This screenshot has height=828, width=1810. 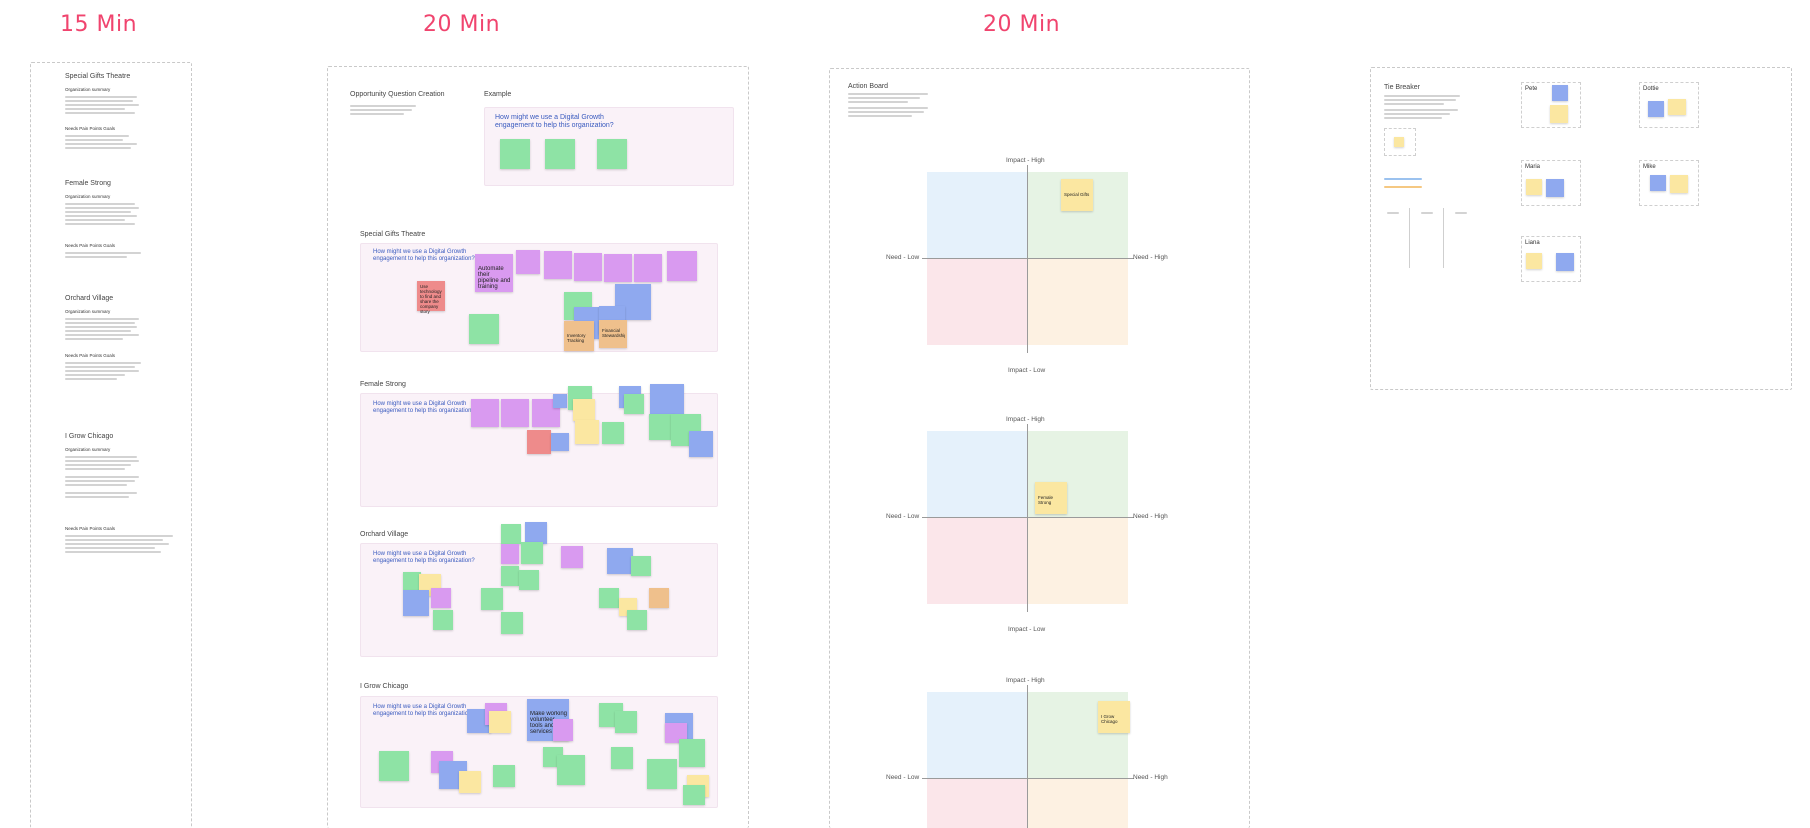 I want to click on person-name: Dottie, so click(x=1651, y=89).